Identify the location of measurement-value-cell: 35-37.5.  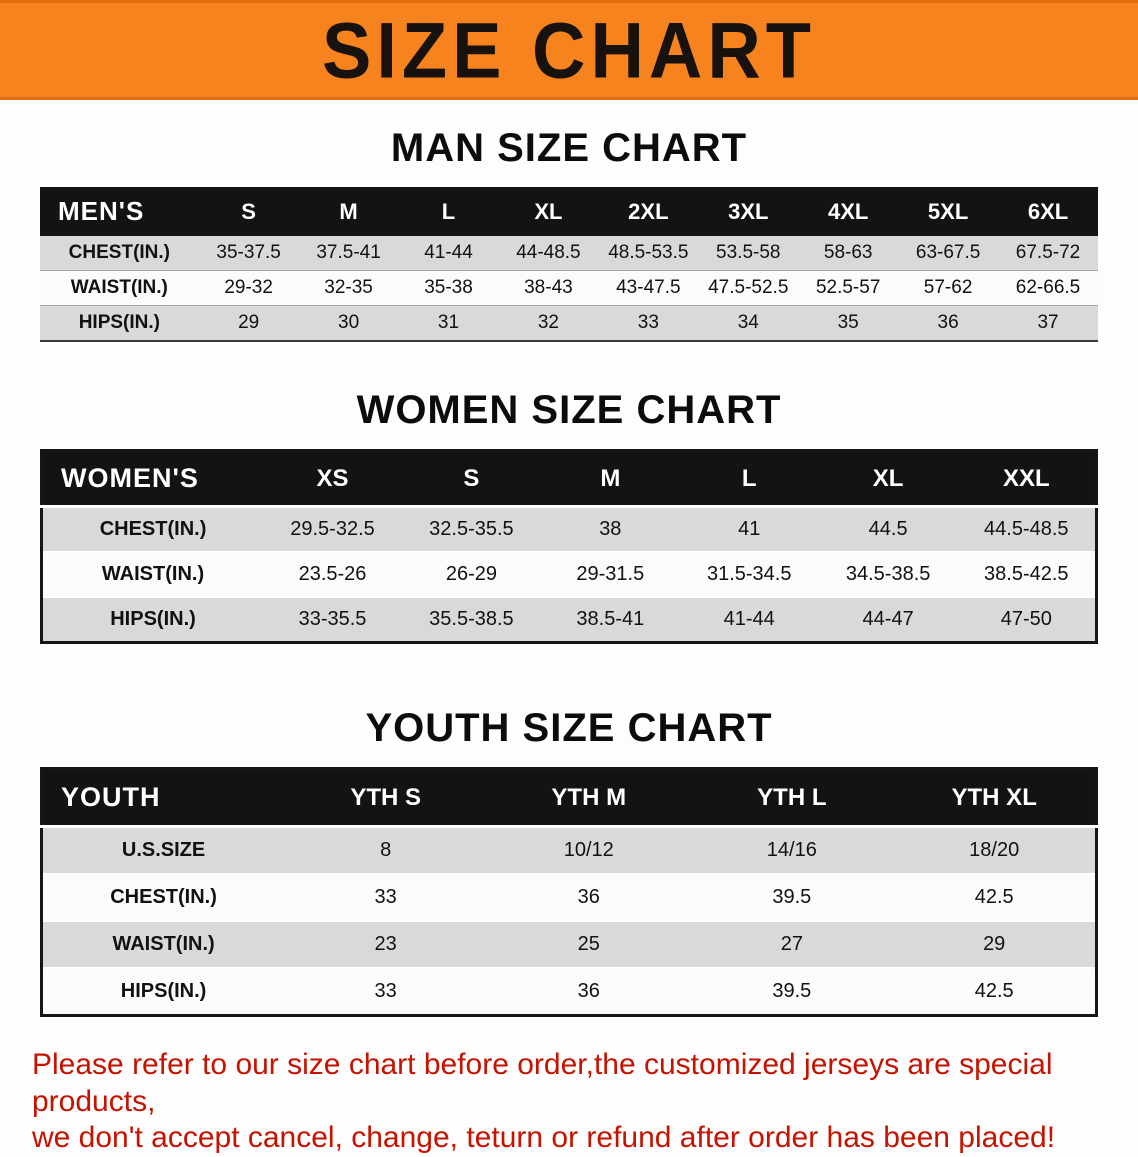
(248, 252).